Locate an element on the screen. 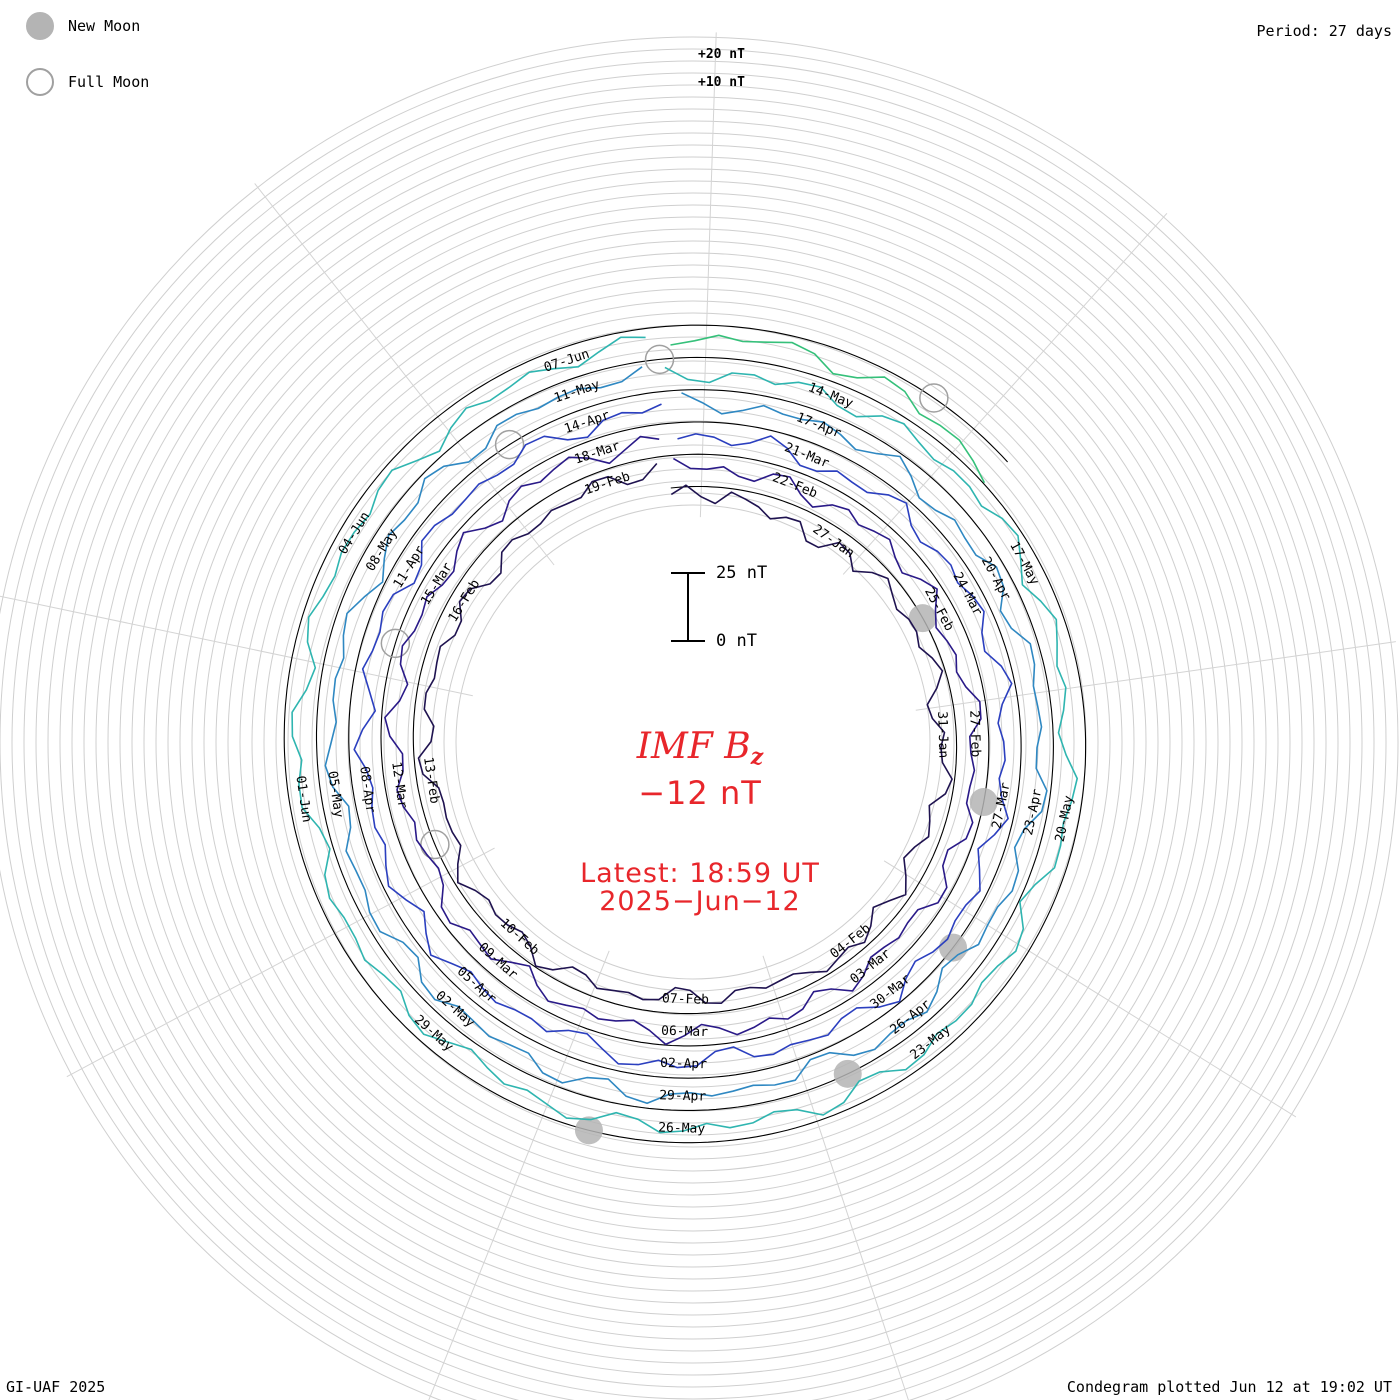 The height and width of the screenshot is (1400, 1400). date-label: 22-Feb is located at coordinates (794, 485).